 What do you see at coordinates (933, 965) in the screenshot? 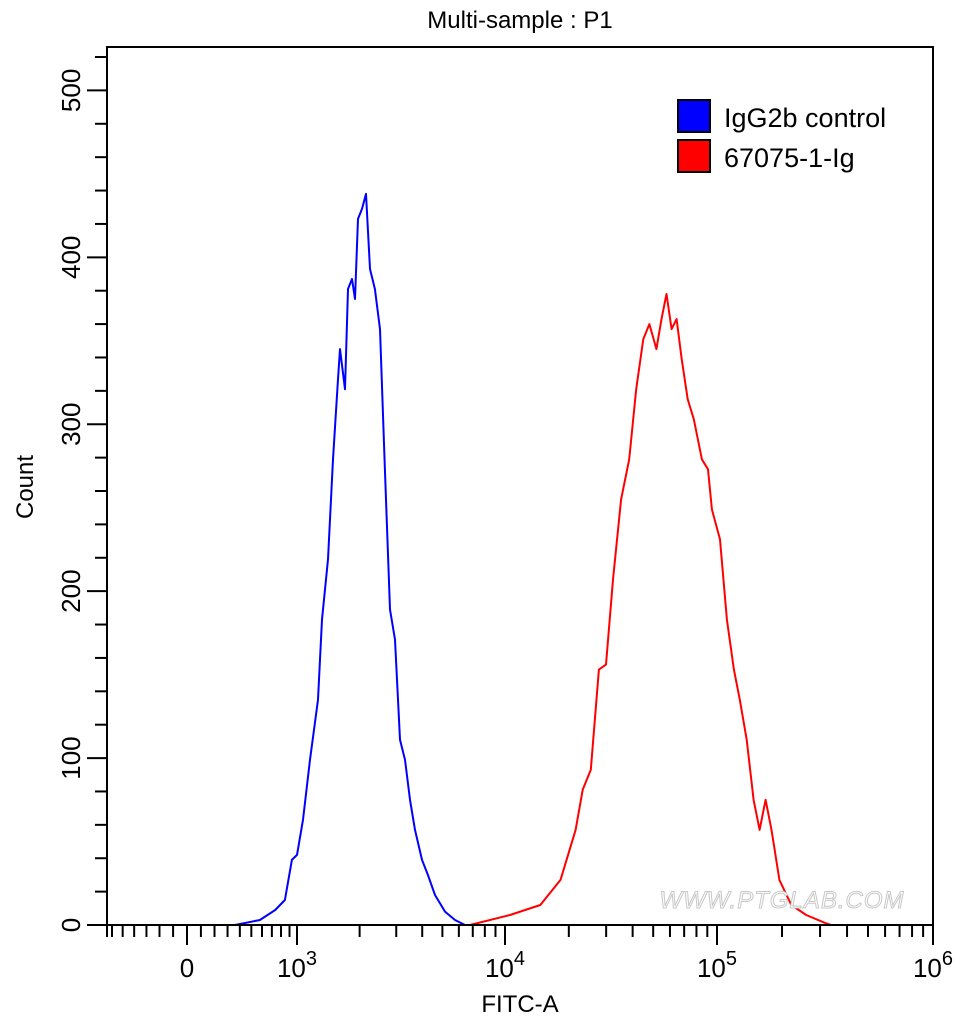
I see `x-tick-label: 10⁶` at bounding box center [933, 965].